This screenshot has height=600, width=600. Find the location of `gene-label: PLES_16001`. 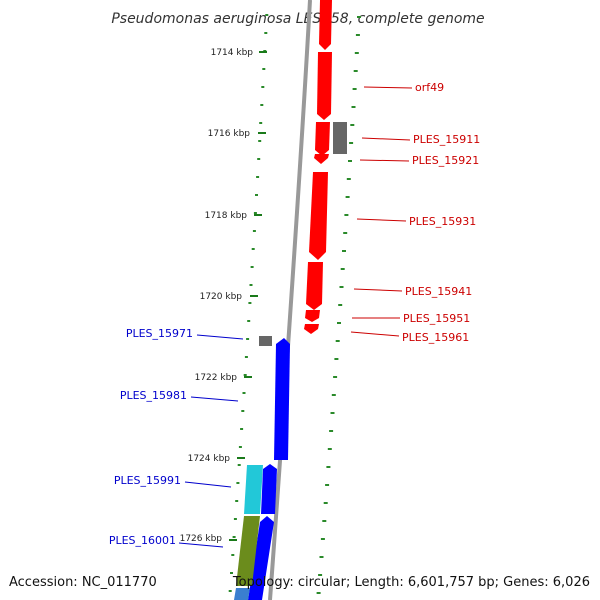

gene-label: PLES_16001 is located at coordinates (142, 540).